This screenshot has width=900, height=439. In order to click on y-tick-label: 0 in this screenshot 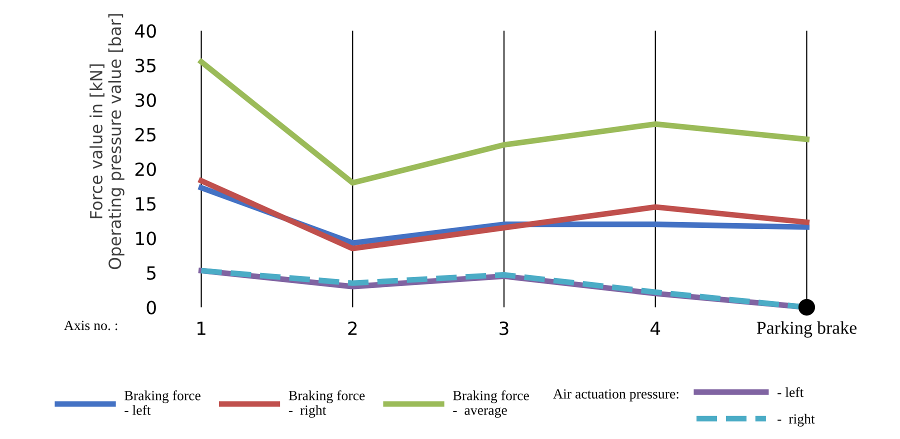, I will do `click(151, 307)`.